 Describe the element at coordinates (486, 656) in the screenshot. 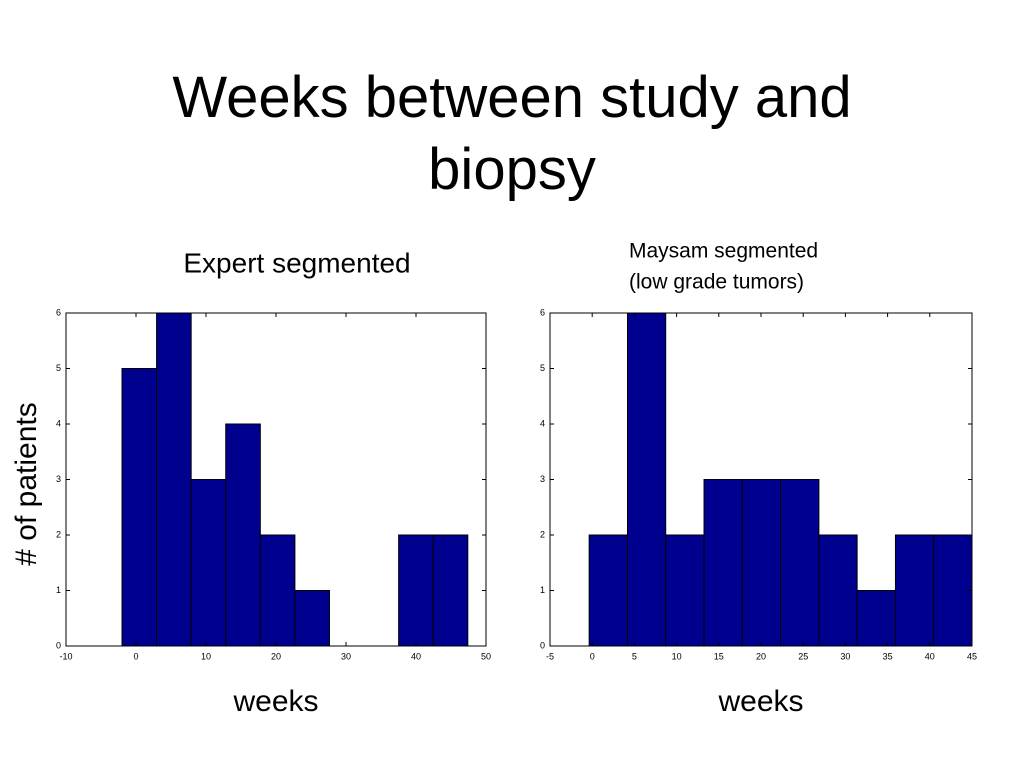

I see `x-tick-label: 50` at that location.